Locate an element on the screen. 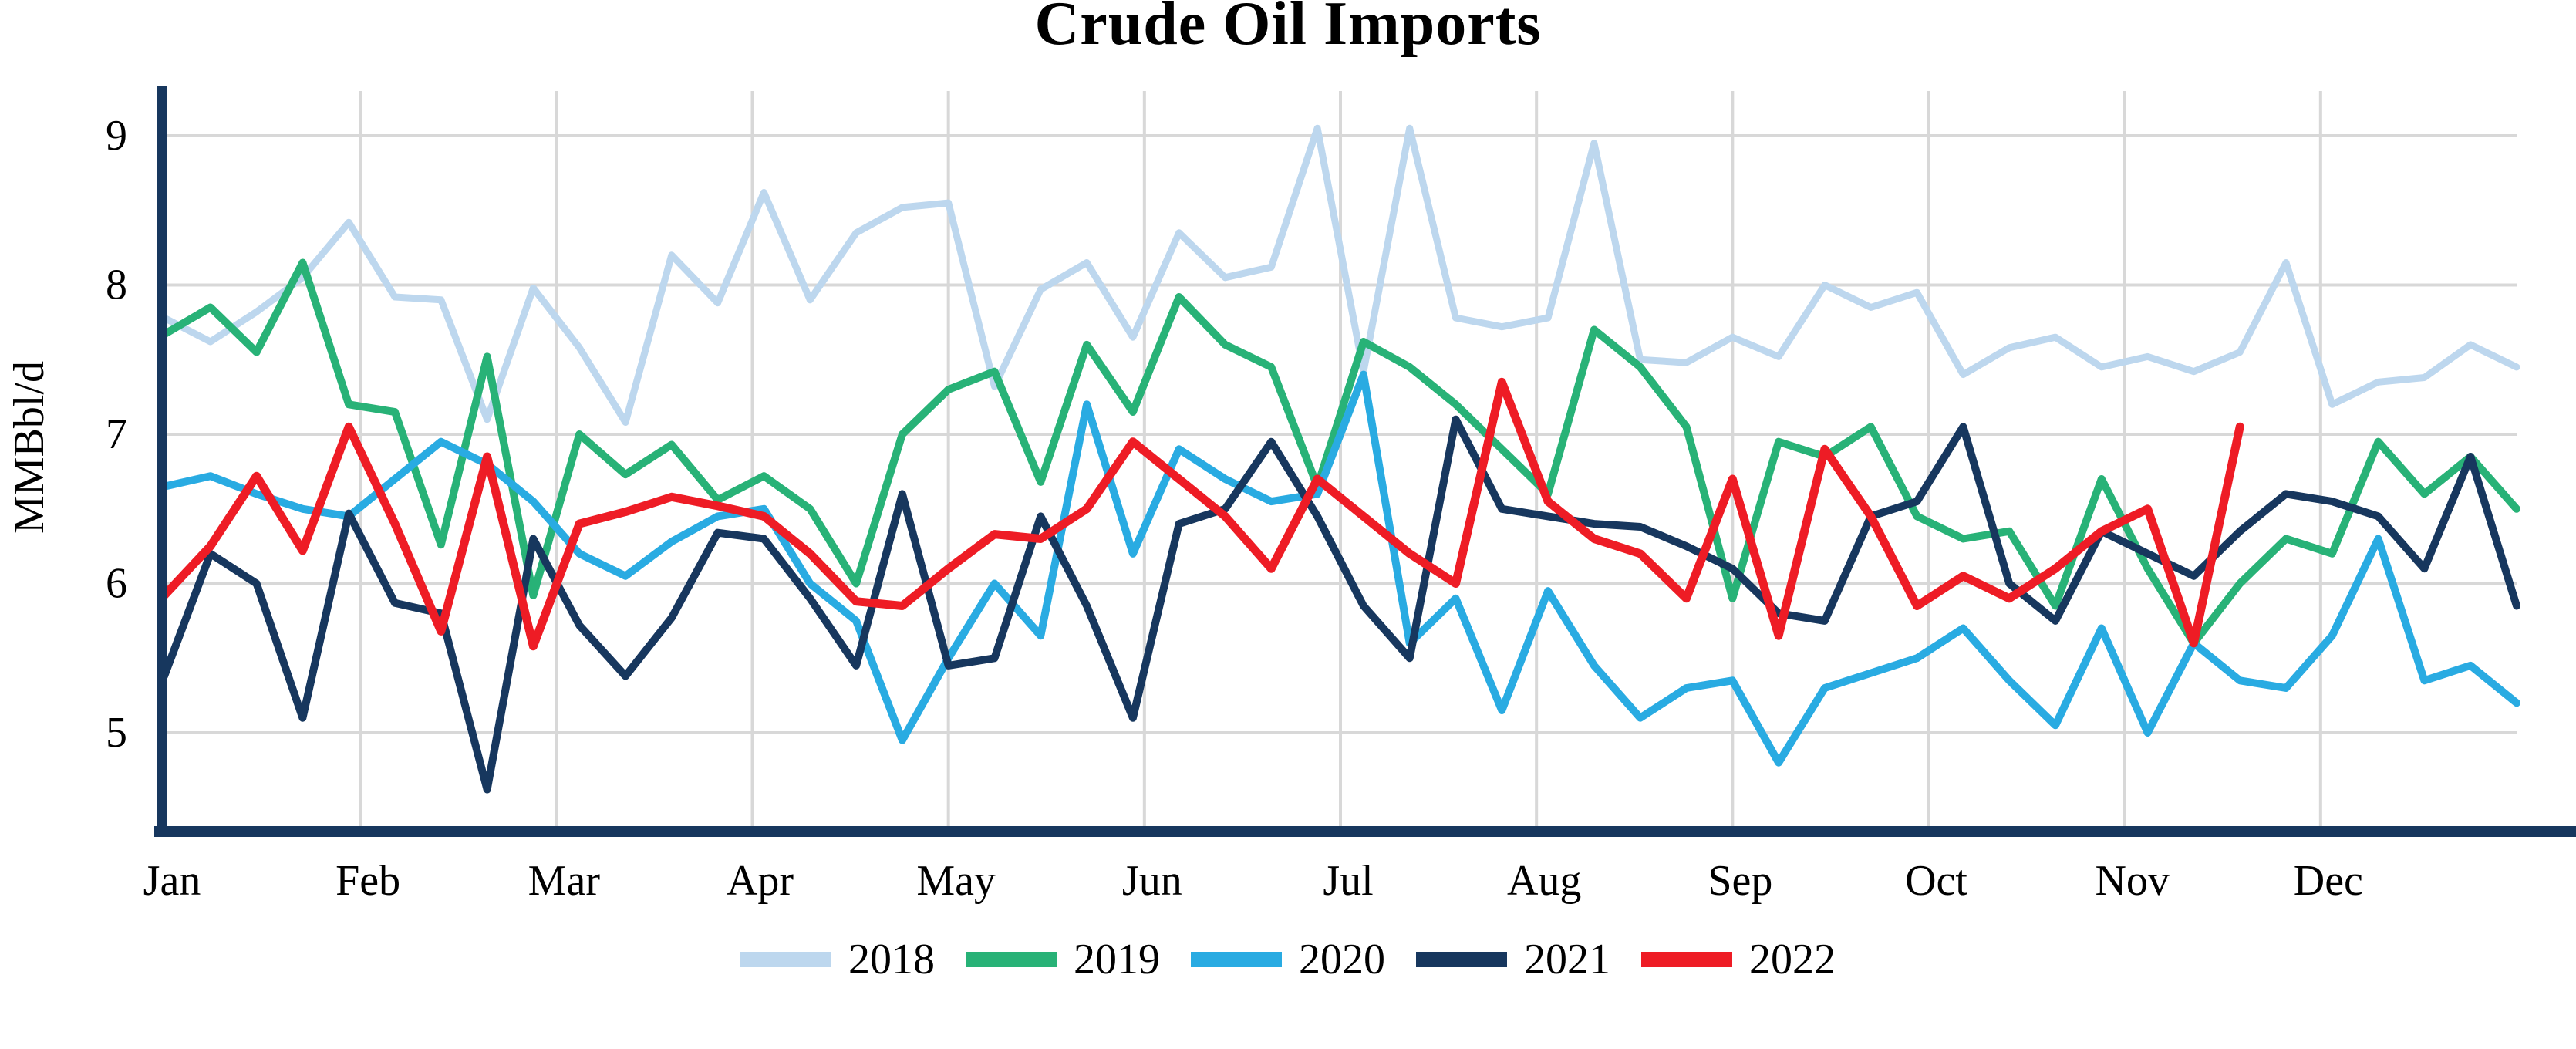  legend-swatch-2022 is located at coordinates (1686, 959).